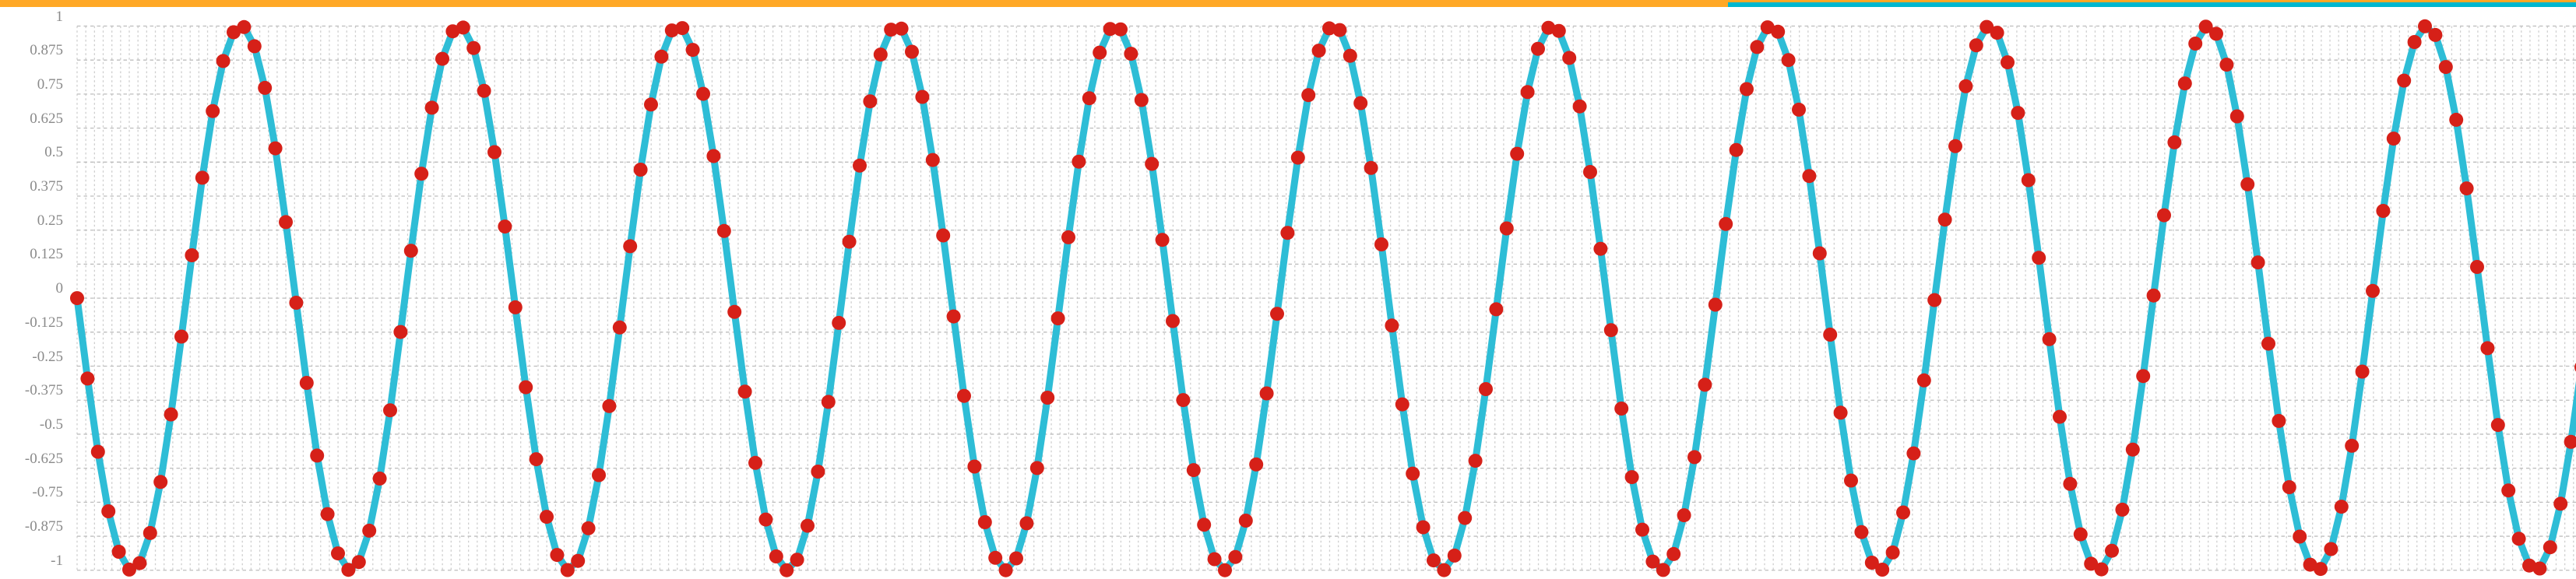  Describe the element at coordinates (1288, 1) in the screenshot. I see `top-orange-strip` at that location.